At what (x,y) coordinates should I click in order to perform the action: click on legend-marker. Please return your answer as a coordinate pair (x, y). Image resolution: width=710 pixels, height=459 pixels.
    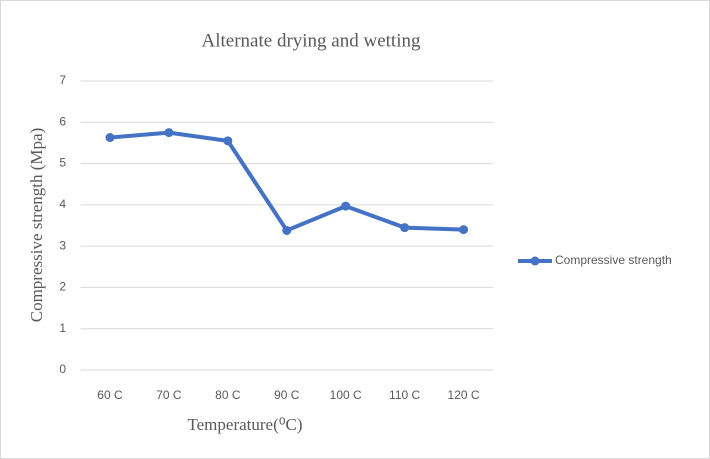
    Looking at the image, I should click on (535, 261).